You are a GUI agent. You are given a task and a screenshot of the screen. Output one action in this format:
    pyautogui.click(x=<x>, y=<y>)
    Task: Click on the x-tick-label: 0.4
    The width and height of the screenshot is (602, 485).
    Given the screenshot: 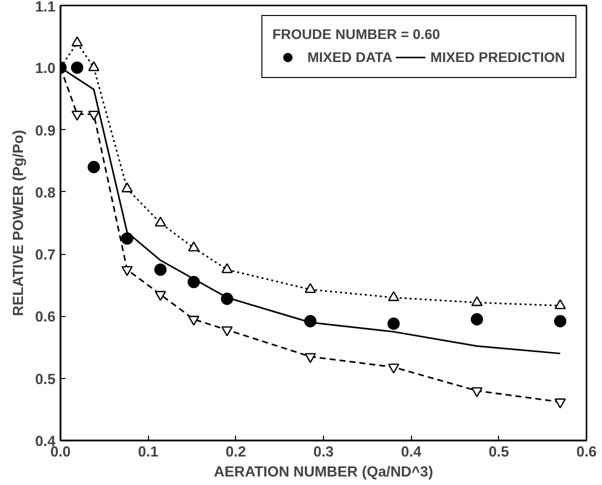 What is the action you would take?
    pyautogui.click(x=411, y=452)
    